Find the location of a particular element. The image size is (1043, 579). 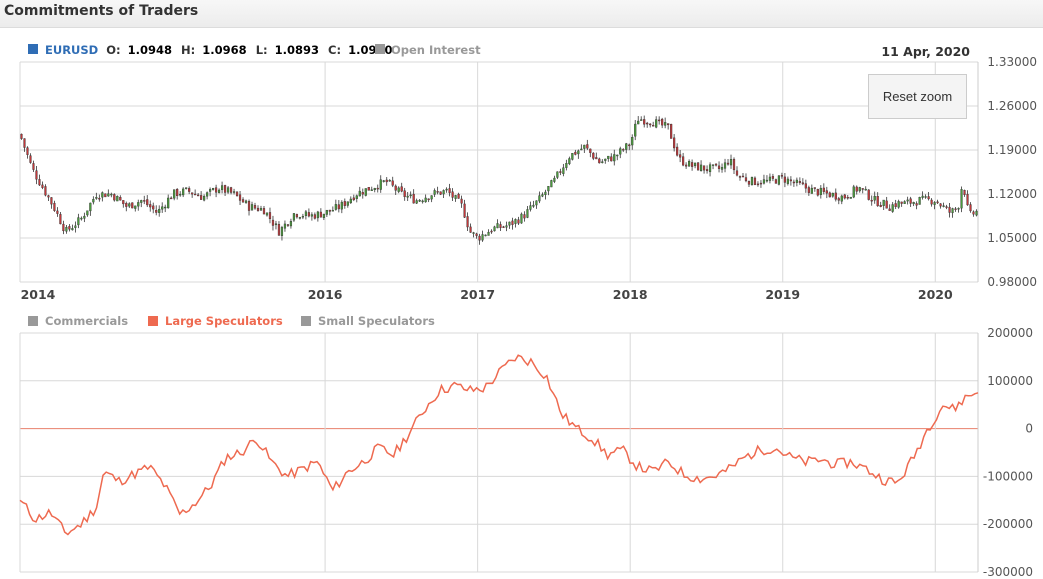

legend-l-label: L: is located at coordinates (262, 50).